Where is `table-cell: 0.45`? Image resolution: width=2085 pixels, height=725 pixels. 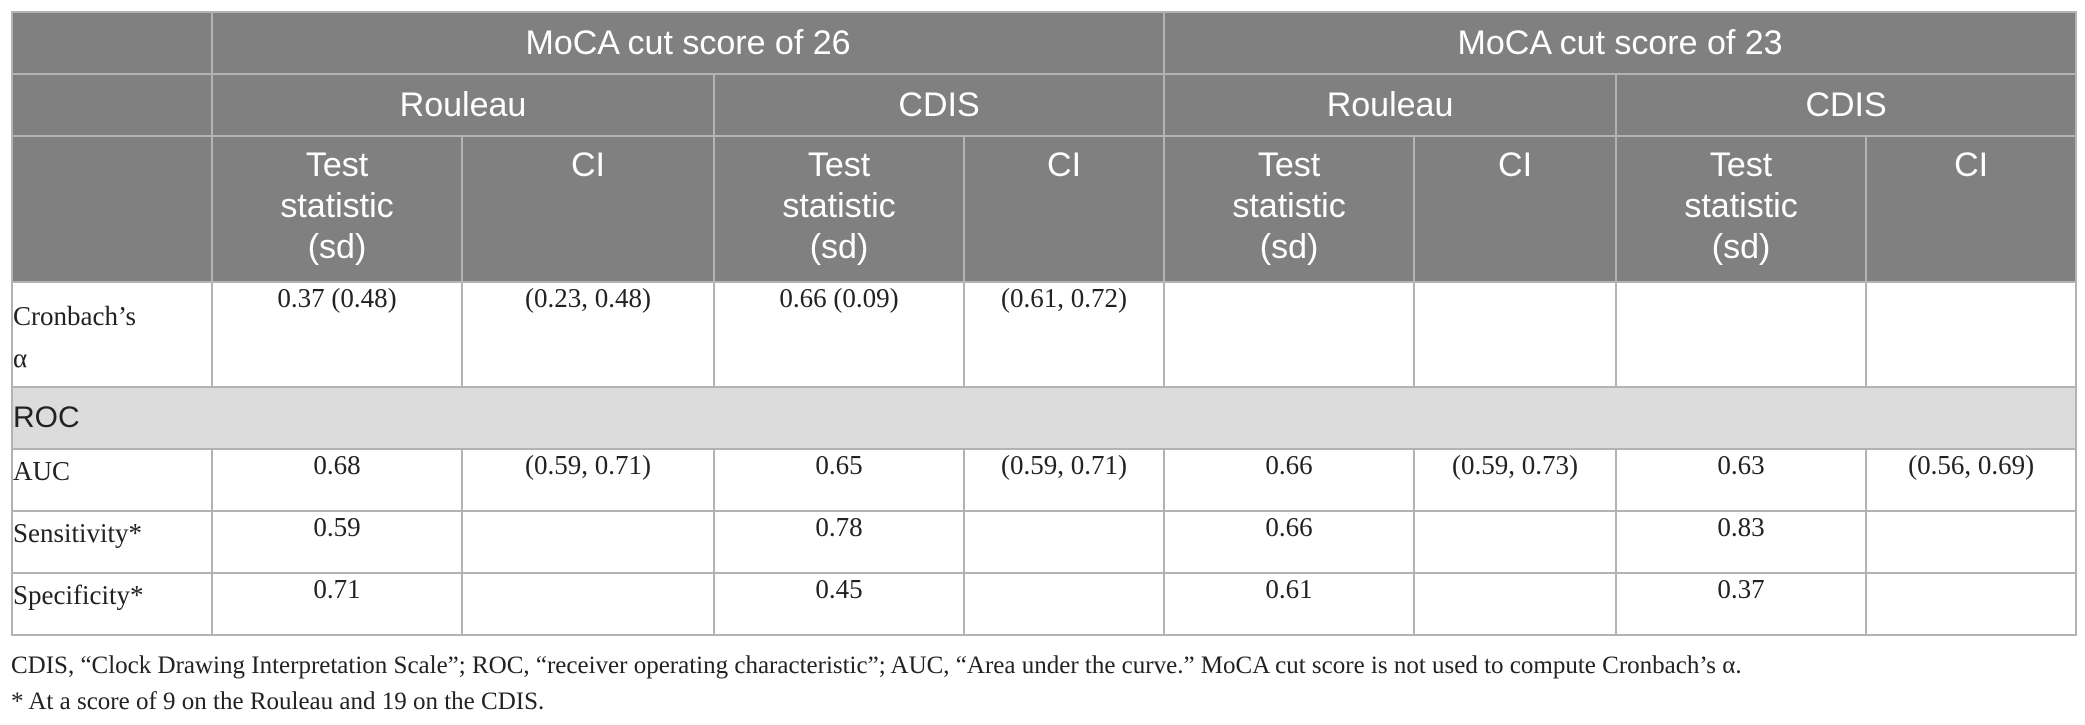
table-cell: 0.45 is located at coordinates (839, 604).